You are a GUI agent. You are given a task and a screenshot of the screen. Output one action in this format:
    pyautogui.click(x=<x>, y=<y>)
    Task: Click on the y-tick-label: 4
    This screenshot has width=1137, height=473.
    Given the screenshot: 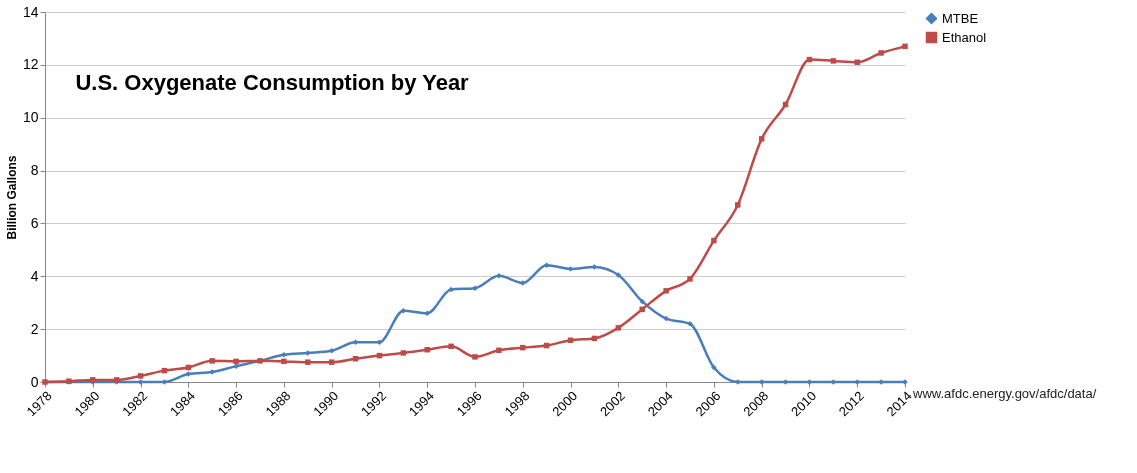 What is the action you would take?
    pyautogui.click(x=34, y=275)
    